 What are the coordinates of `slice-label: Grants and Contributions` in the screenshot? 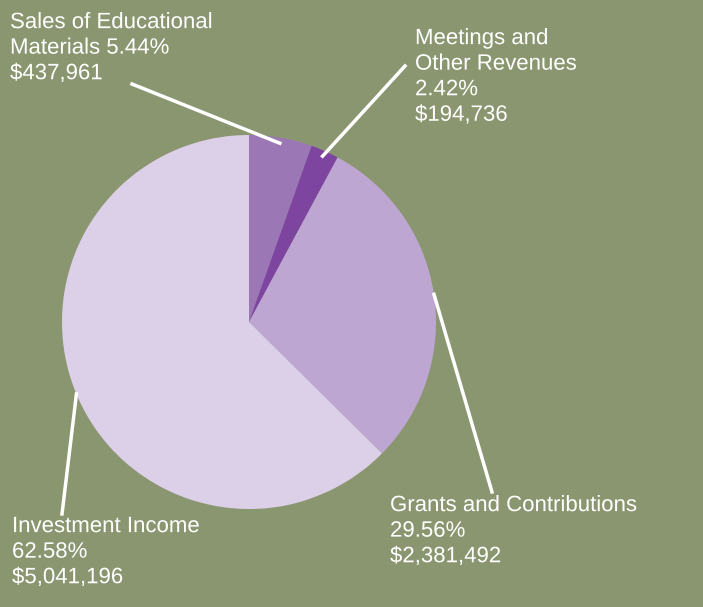 It's located at (513, 503).